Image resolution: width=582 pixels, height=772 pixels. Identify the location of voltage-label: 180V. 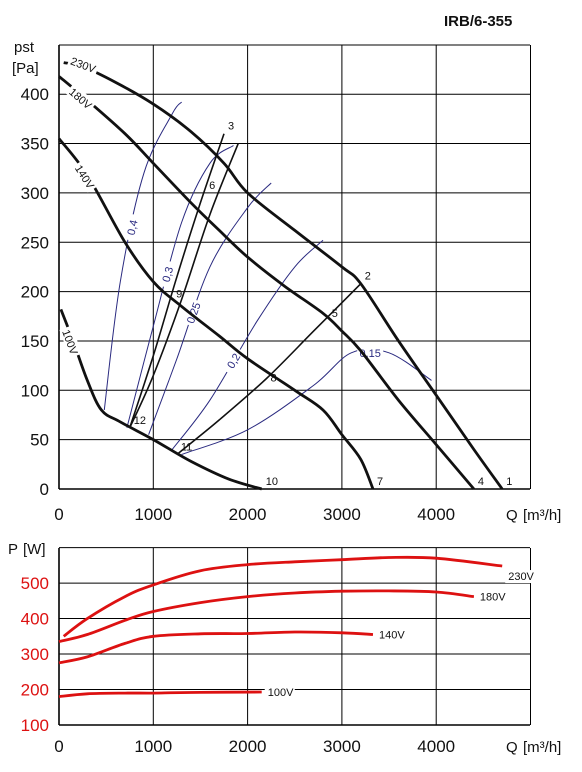
(493, 598).